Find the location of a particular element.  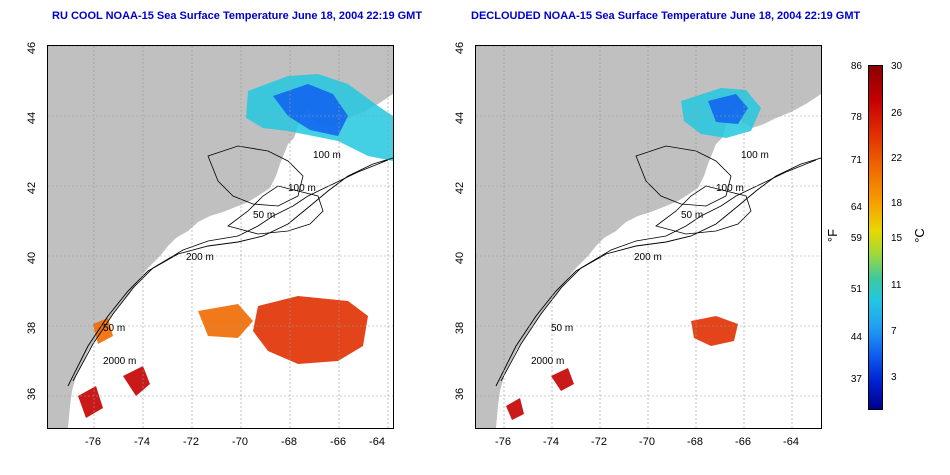

fahrenheit-tick: 44 is located at coordinates (856, 337).